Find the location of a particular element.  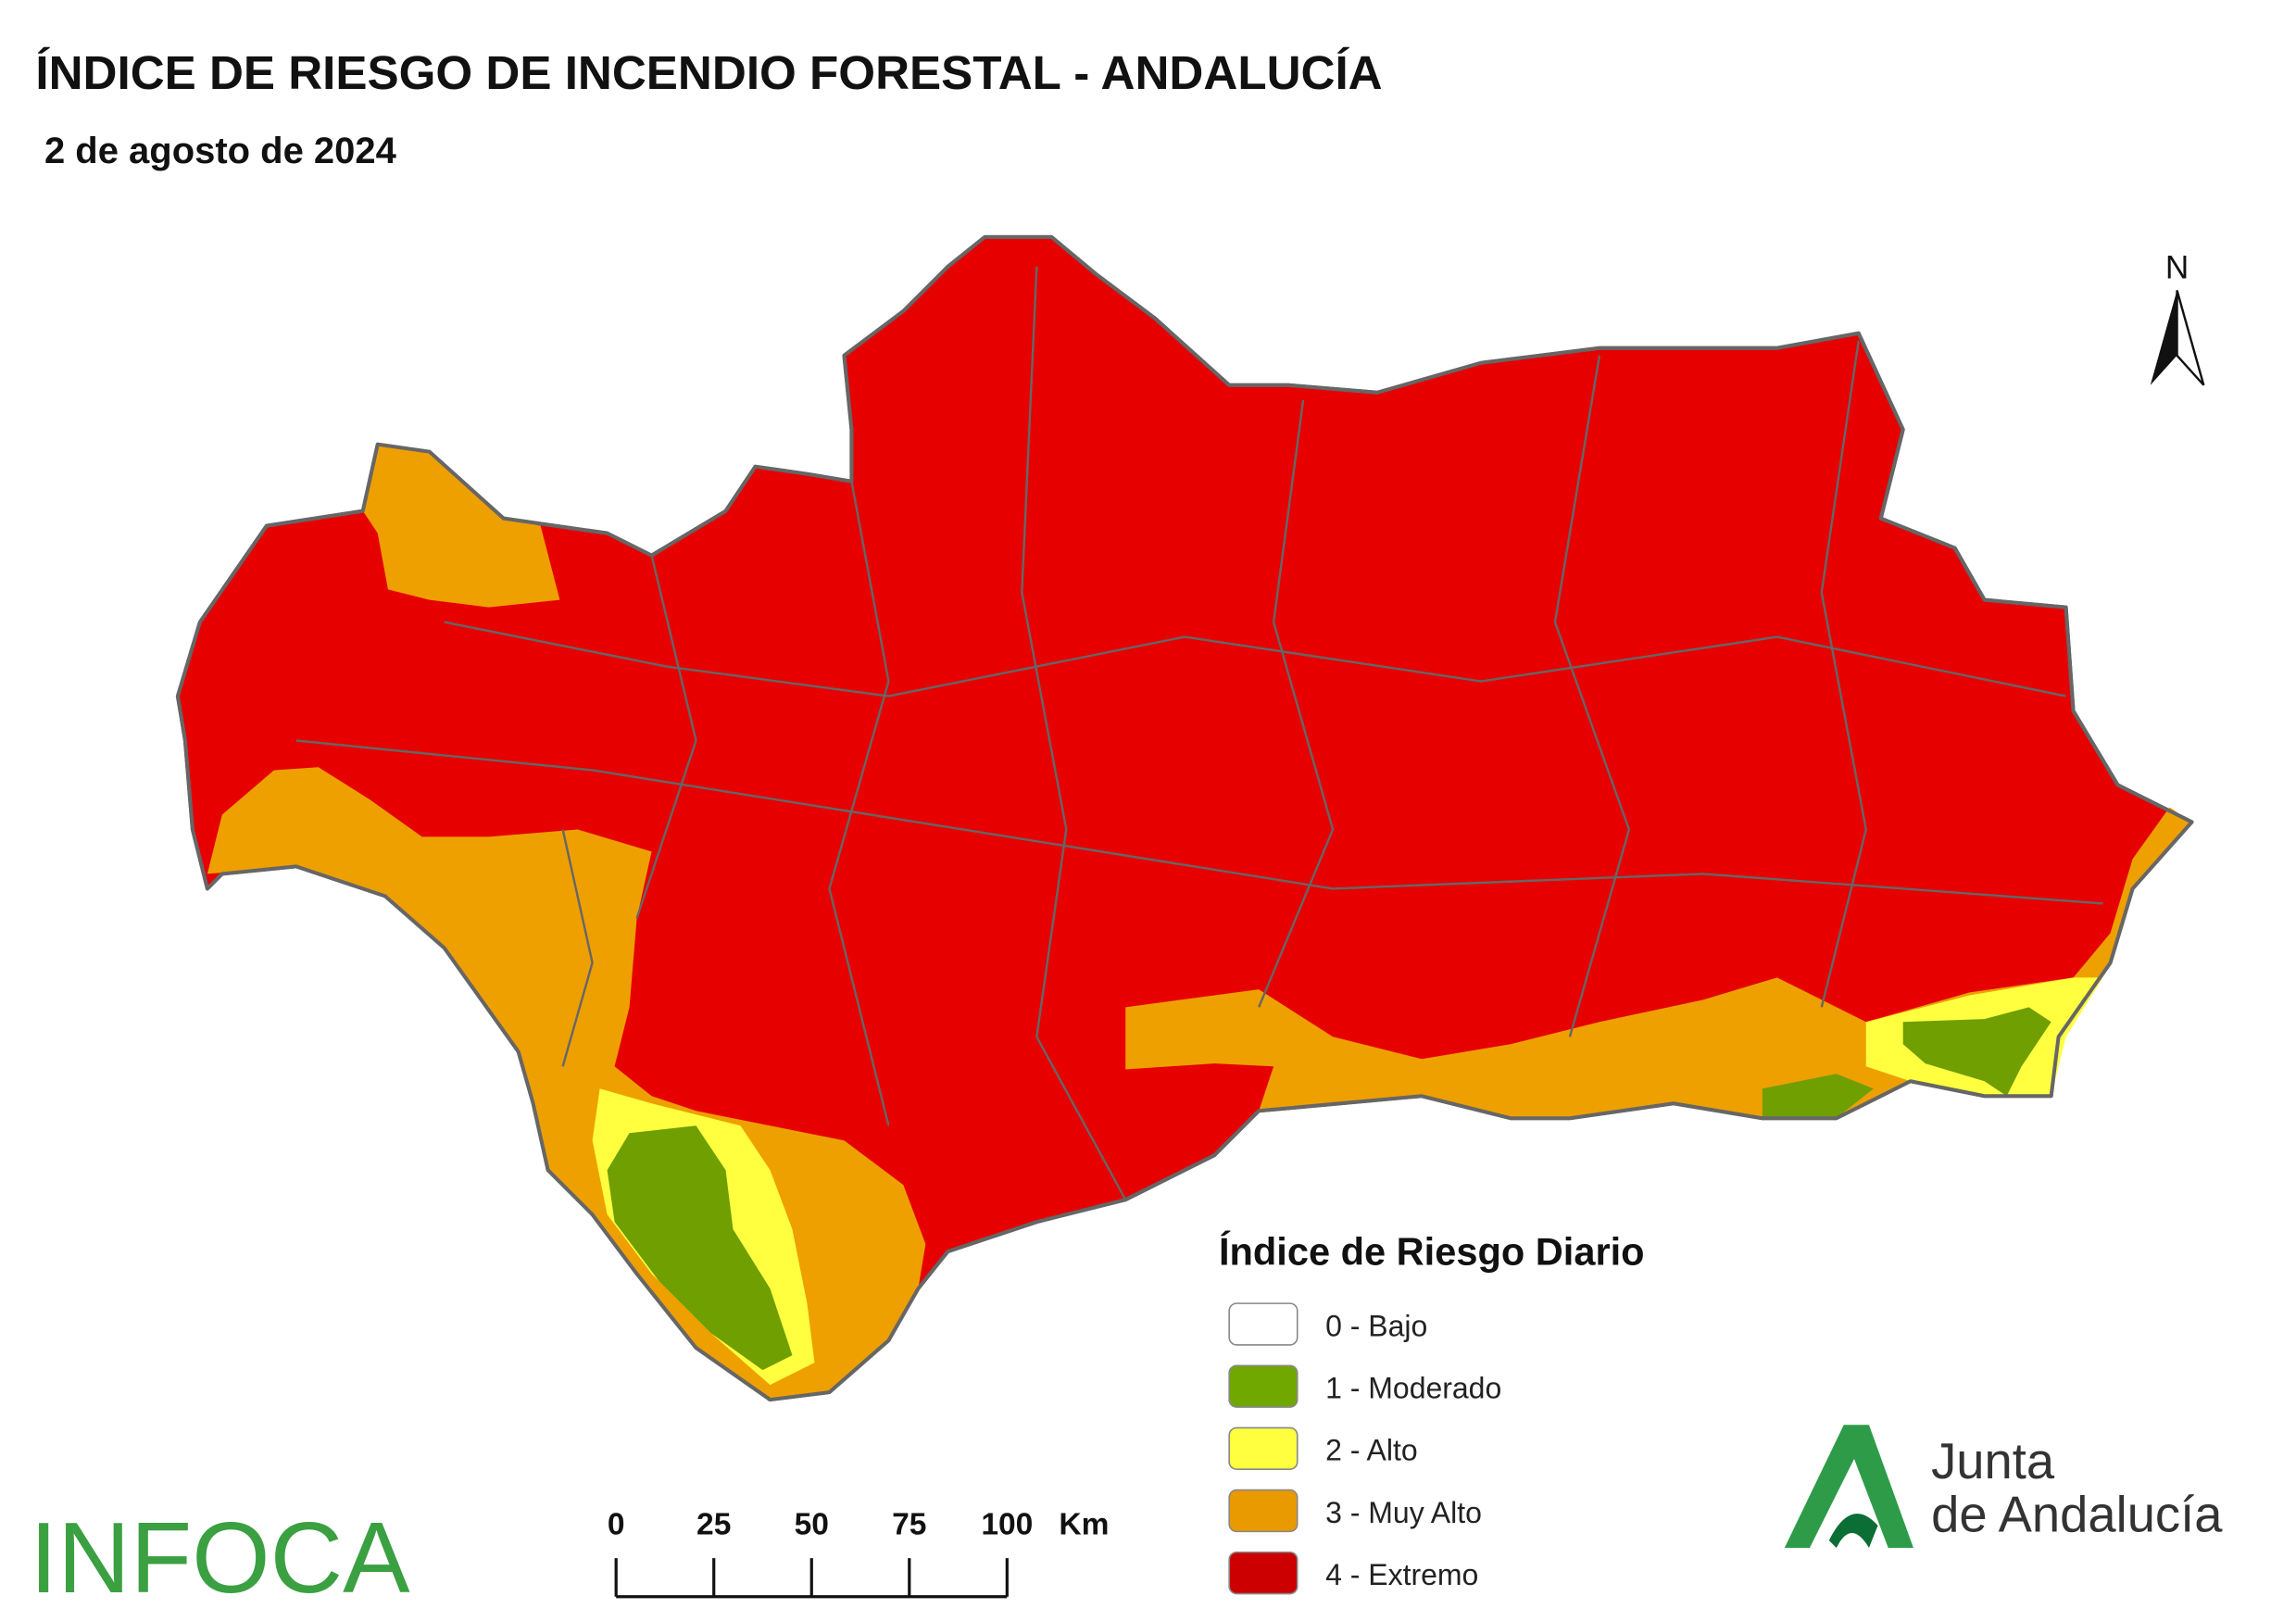

north-arrow-left is located at coordinates (2163, 337).